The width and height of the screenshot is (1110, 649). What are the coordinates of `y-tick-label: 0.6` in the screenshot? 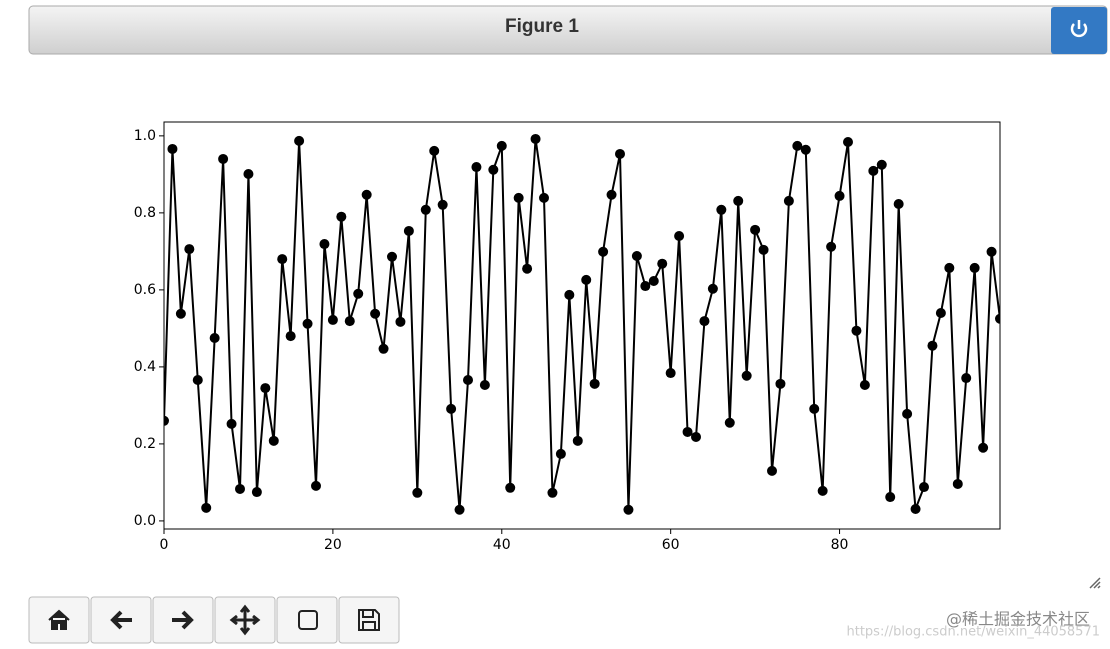 It's located at (145, 290).